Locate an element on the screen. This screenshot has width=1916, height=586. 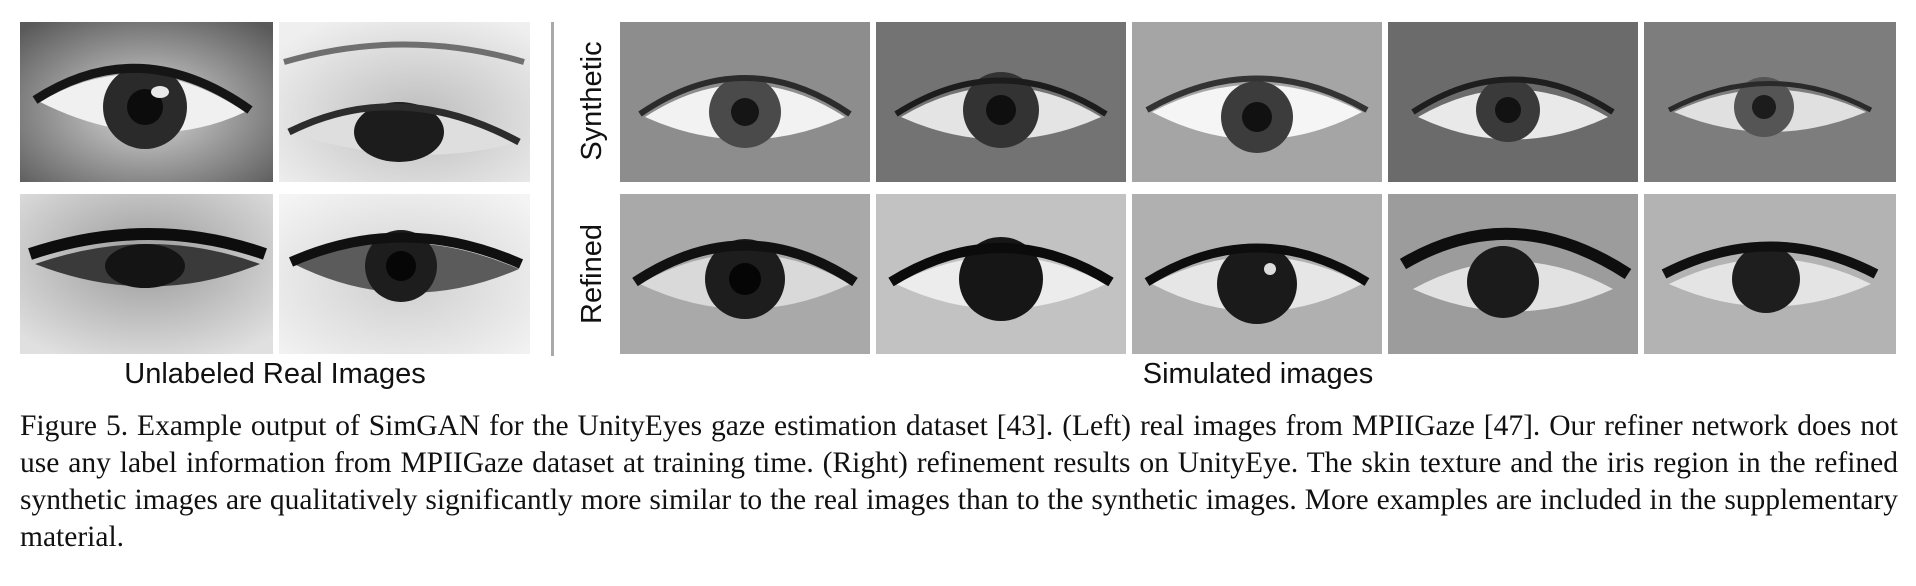
unlabeled-real-images-label: Unlabeled Real Images is located at coordinates (275, 374).